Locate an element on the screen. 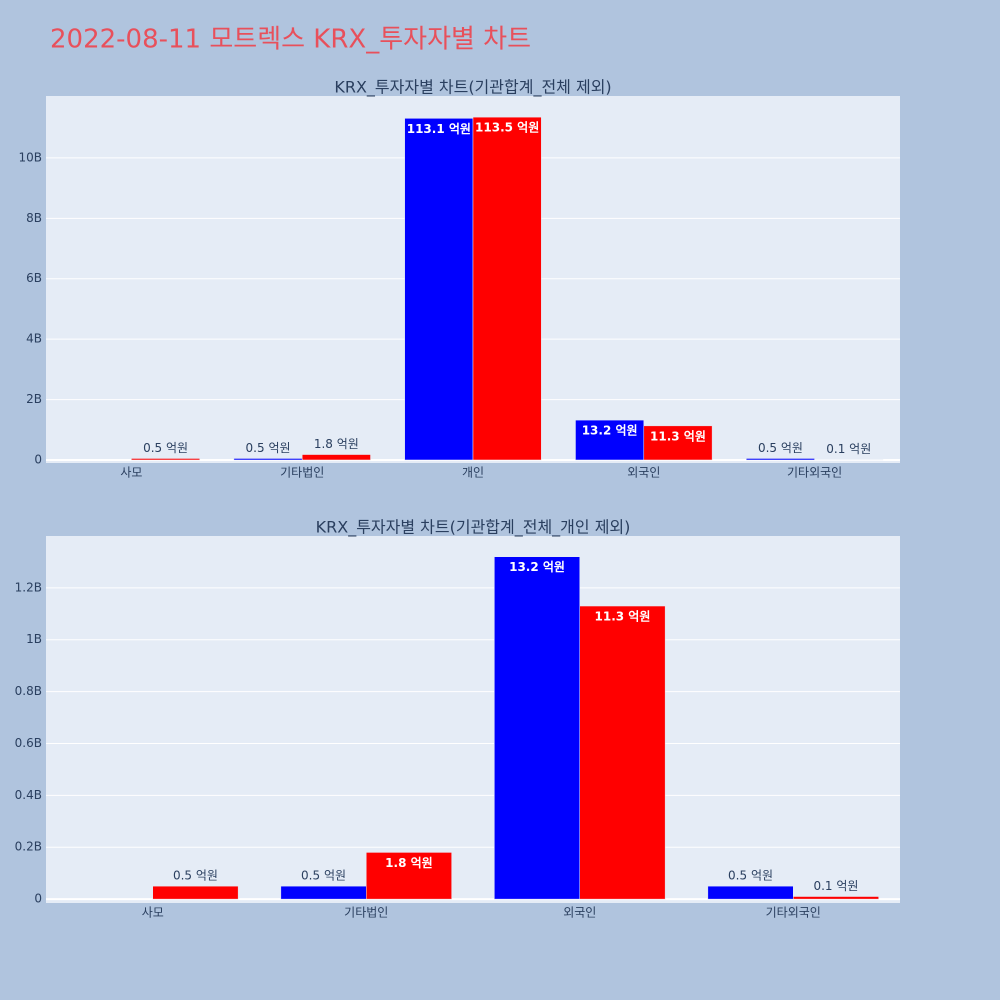 This screenshot has width=1000, height=1000. y-tick-label: 1B is located at coordinates (34, 639).